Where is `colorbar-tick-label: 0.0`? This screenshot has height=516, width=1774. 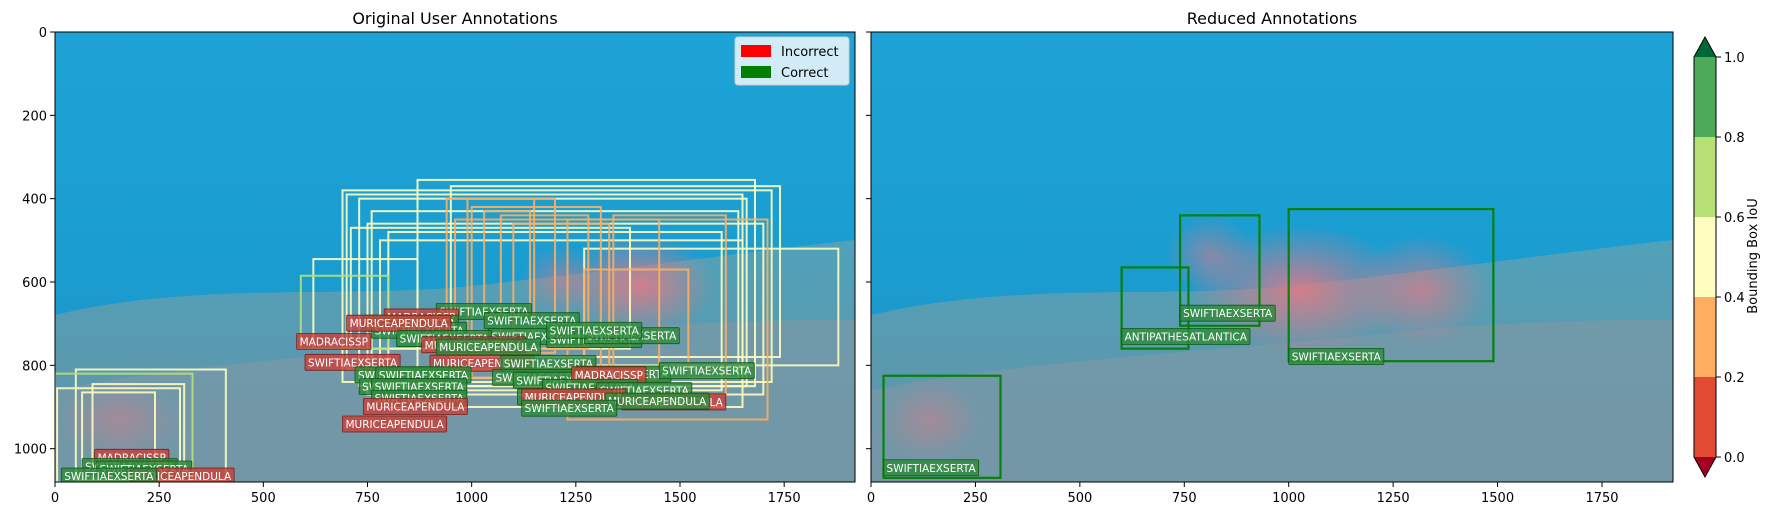
colorbar-tick-label: 0.0 is located at coordinates (1734, 458).